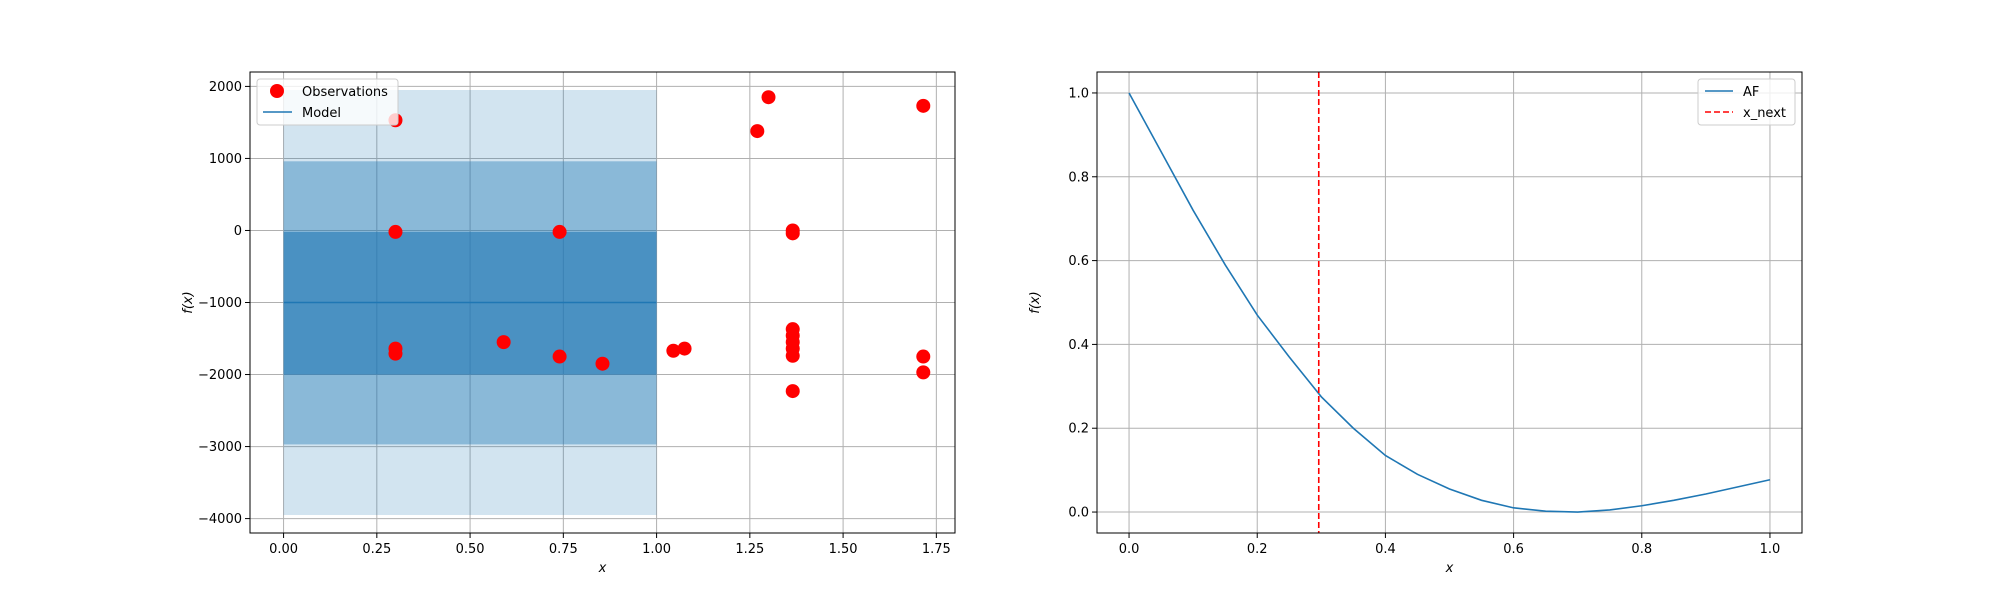 Image resolution: width=2000 pixels, height=600 pixels. Describe the element at coordinates (749, 549) in the screenshot. I see `x-tick-label: 1.25` at that location.